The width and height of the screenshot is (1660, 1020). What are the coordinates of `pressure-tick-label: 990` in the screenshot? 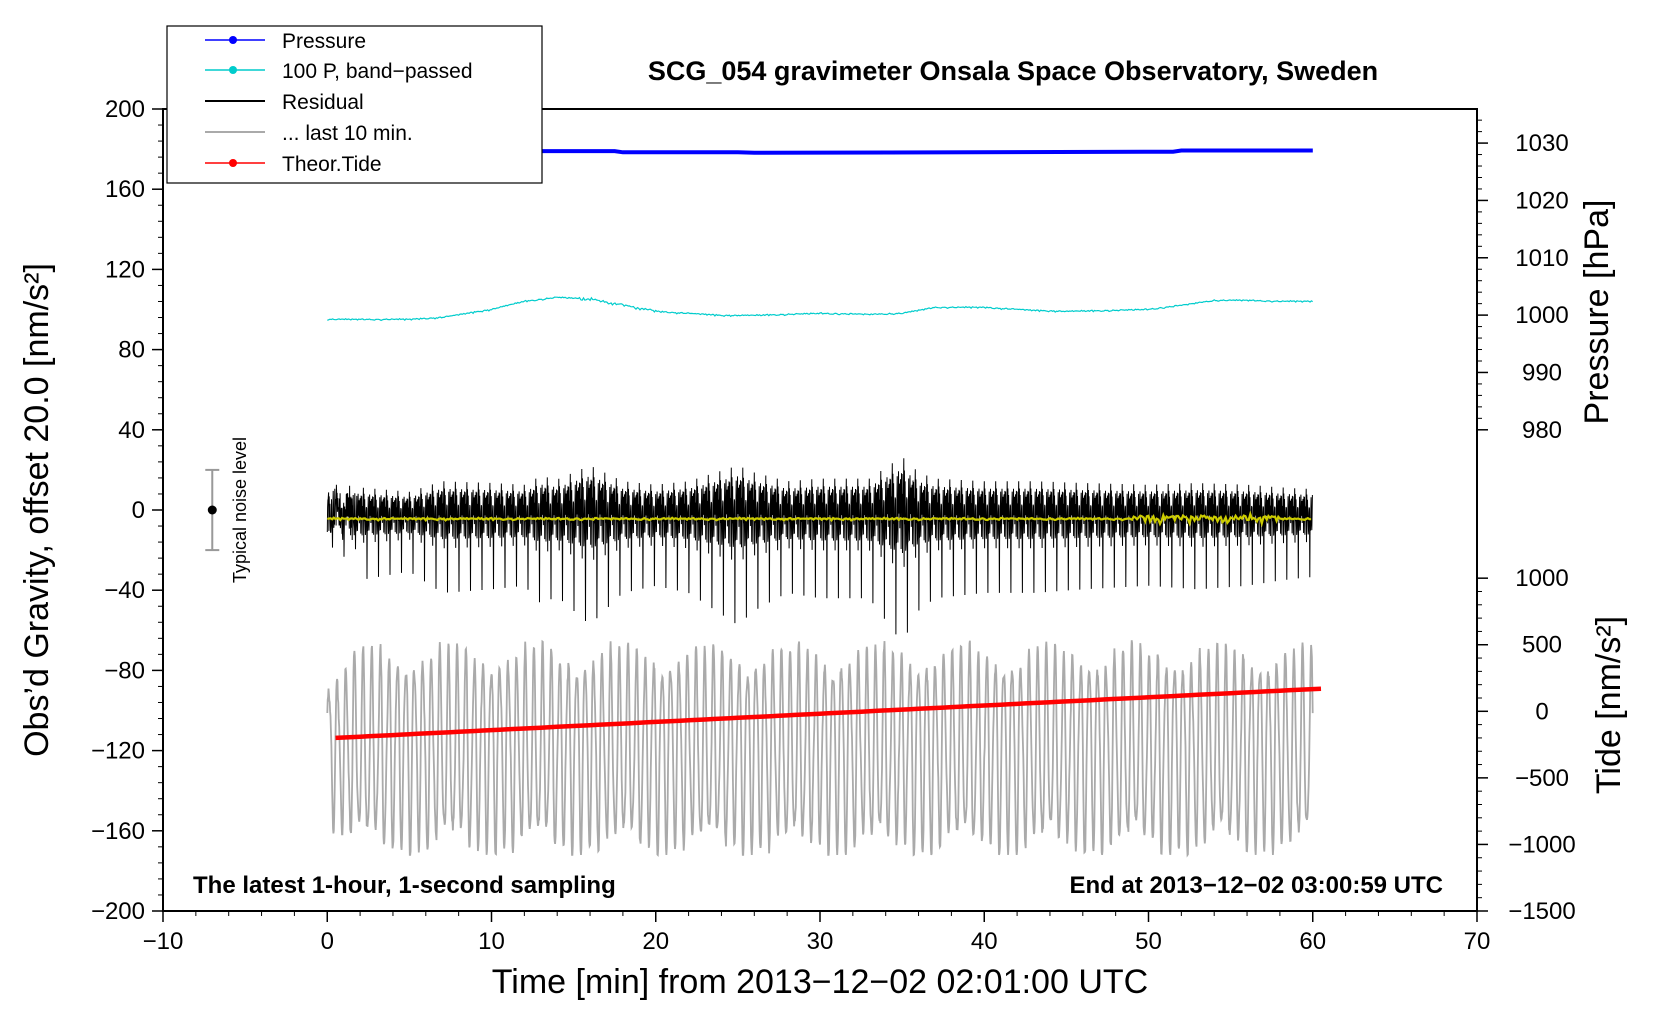 It's located at (1542, 372).